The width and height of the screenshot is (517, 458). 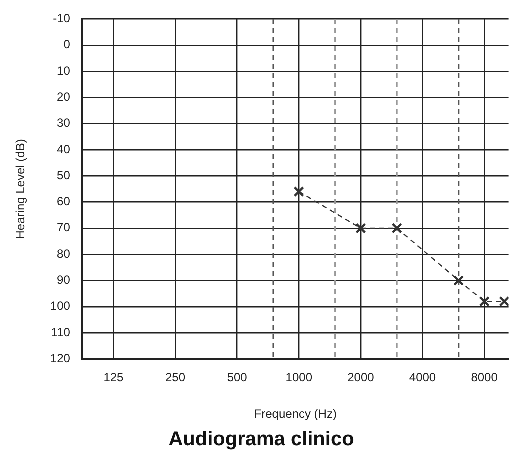 What do you see at coordinates (295, 414) in the screenshot?
I see `x-axis-title: Frequency (Hz)` at bounding box center [295, 414].